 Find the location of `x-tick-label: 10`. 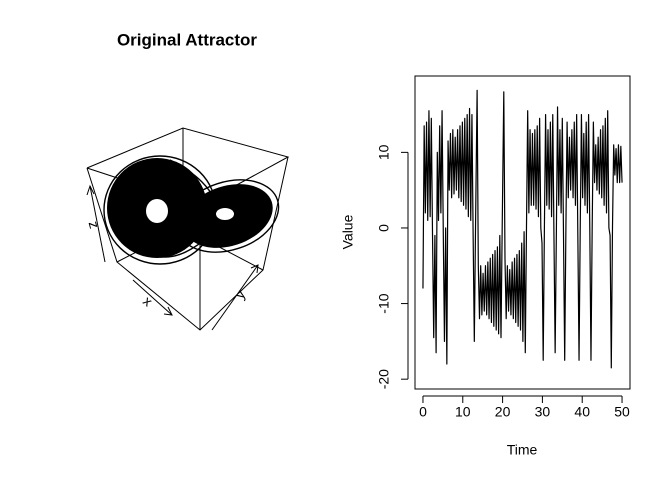

x-tick-label: 10 is located at coordinates (463, 412).